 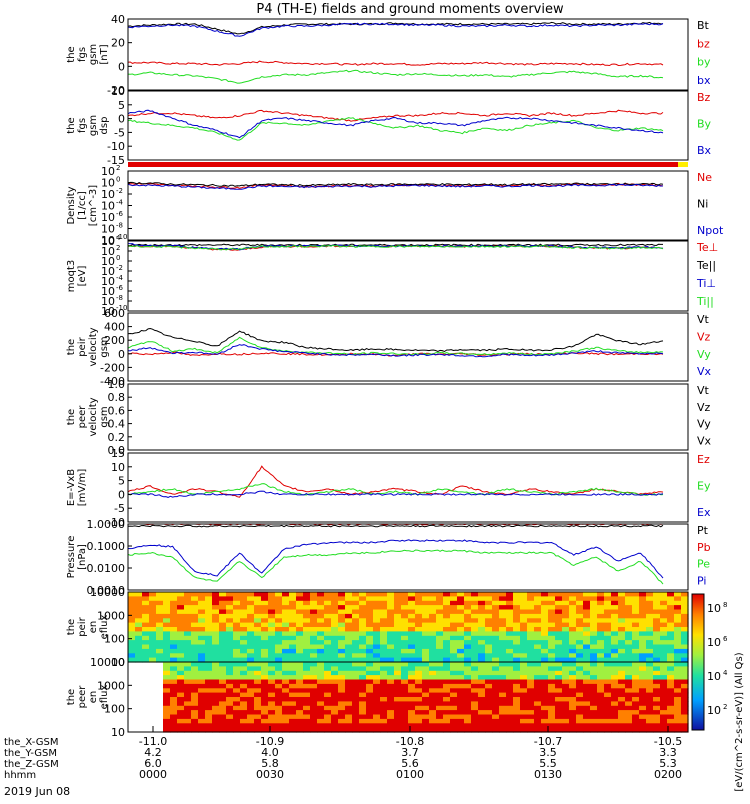 I want to click on panel-frame, so click(x=408, y=205).